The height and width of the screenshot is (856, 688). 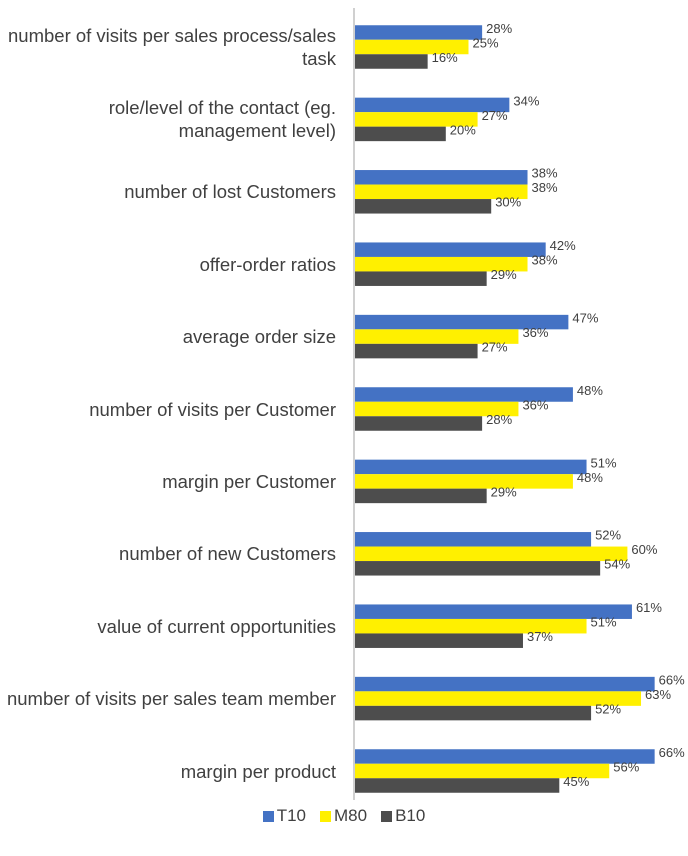 What do you see at coordinates (617, 564) in the screenshot?
I see `value-label: 54%` at bounding box center [617, 564].